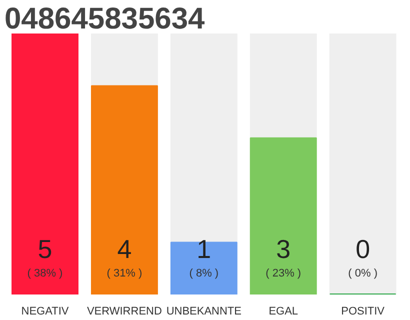 This screenshot has width=410, height=320. What do you see at coordinates (204, 274) in the screenshot?
I see `annotation: ( 8% )` at bounding box center [204, 274].